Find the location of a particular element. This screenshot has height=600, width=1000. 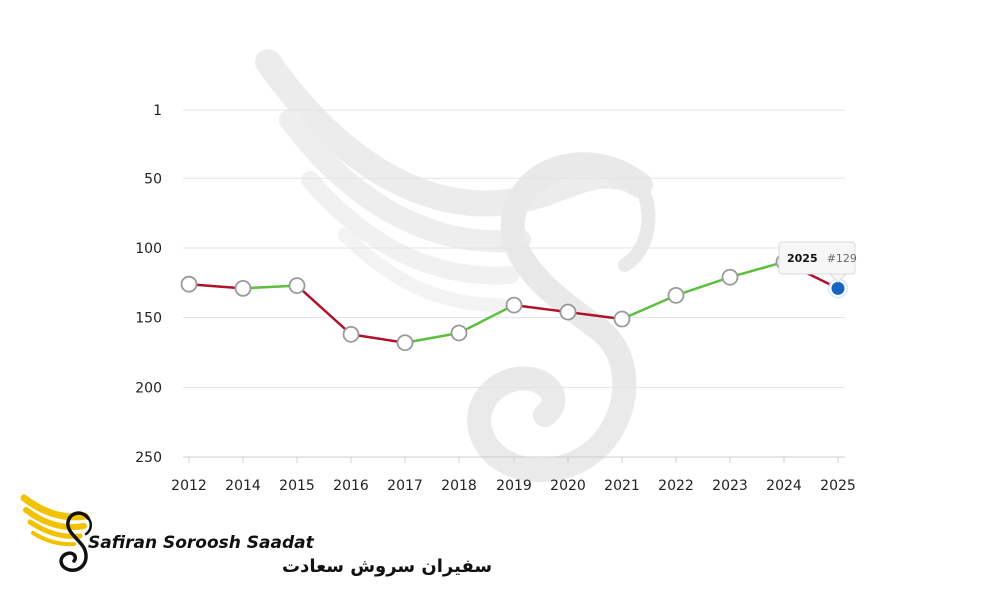

x-tick-label: 2015 is located at coordinates (297, 486).